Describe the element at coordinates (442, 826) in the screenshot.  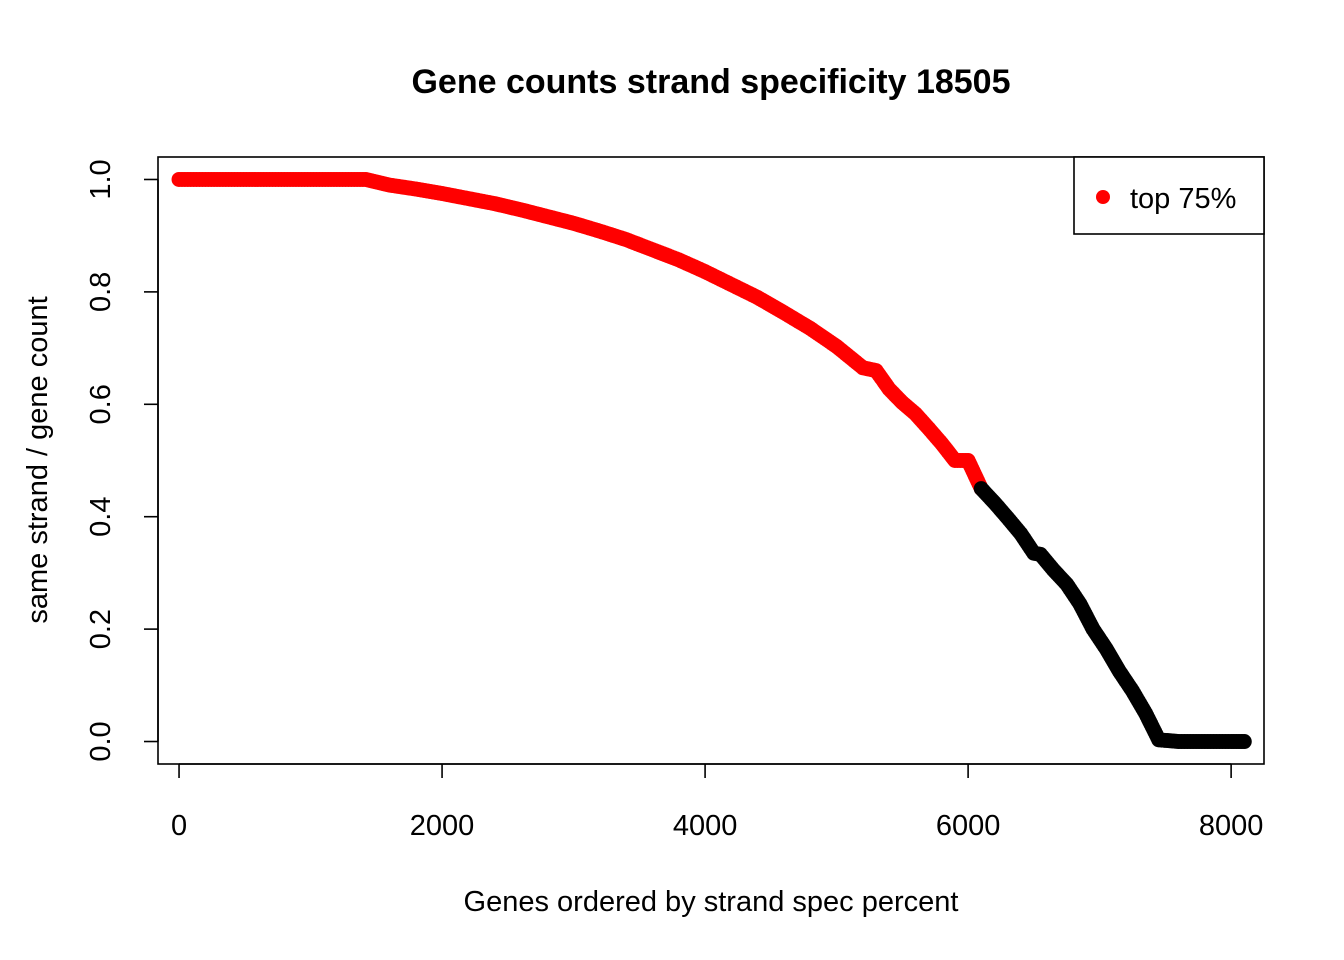
I see `x-tick-label: 2000` at that location.